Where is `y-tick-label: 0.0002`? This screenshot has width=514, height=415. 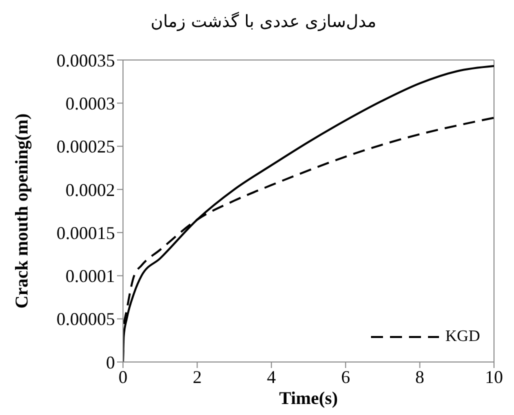 y-tick-label: 0.0002 is located at coordinates (90, 190).